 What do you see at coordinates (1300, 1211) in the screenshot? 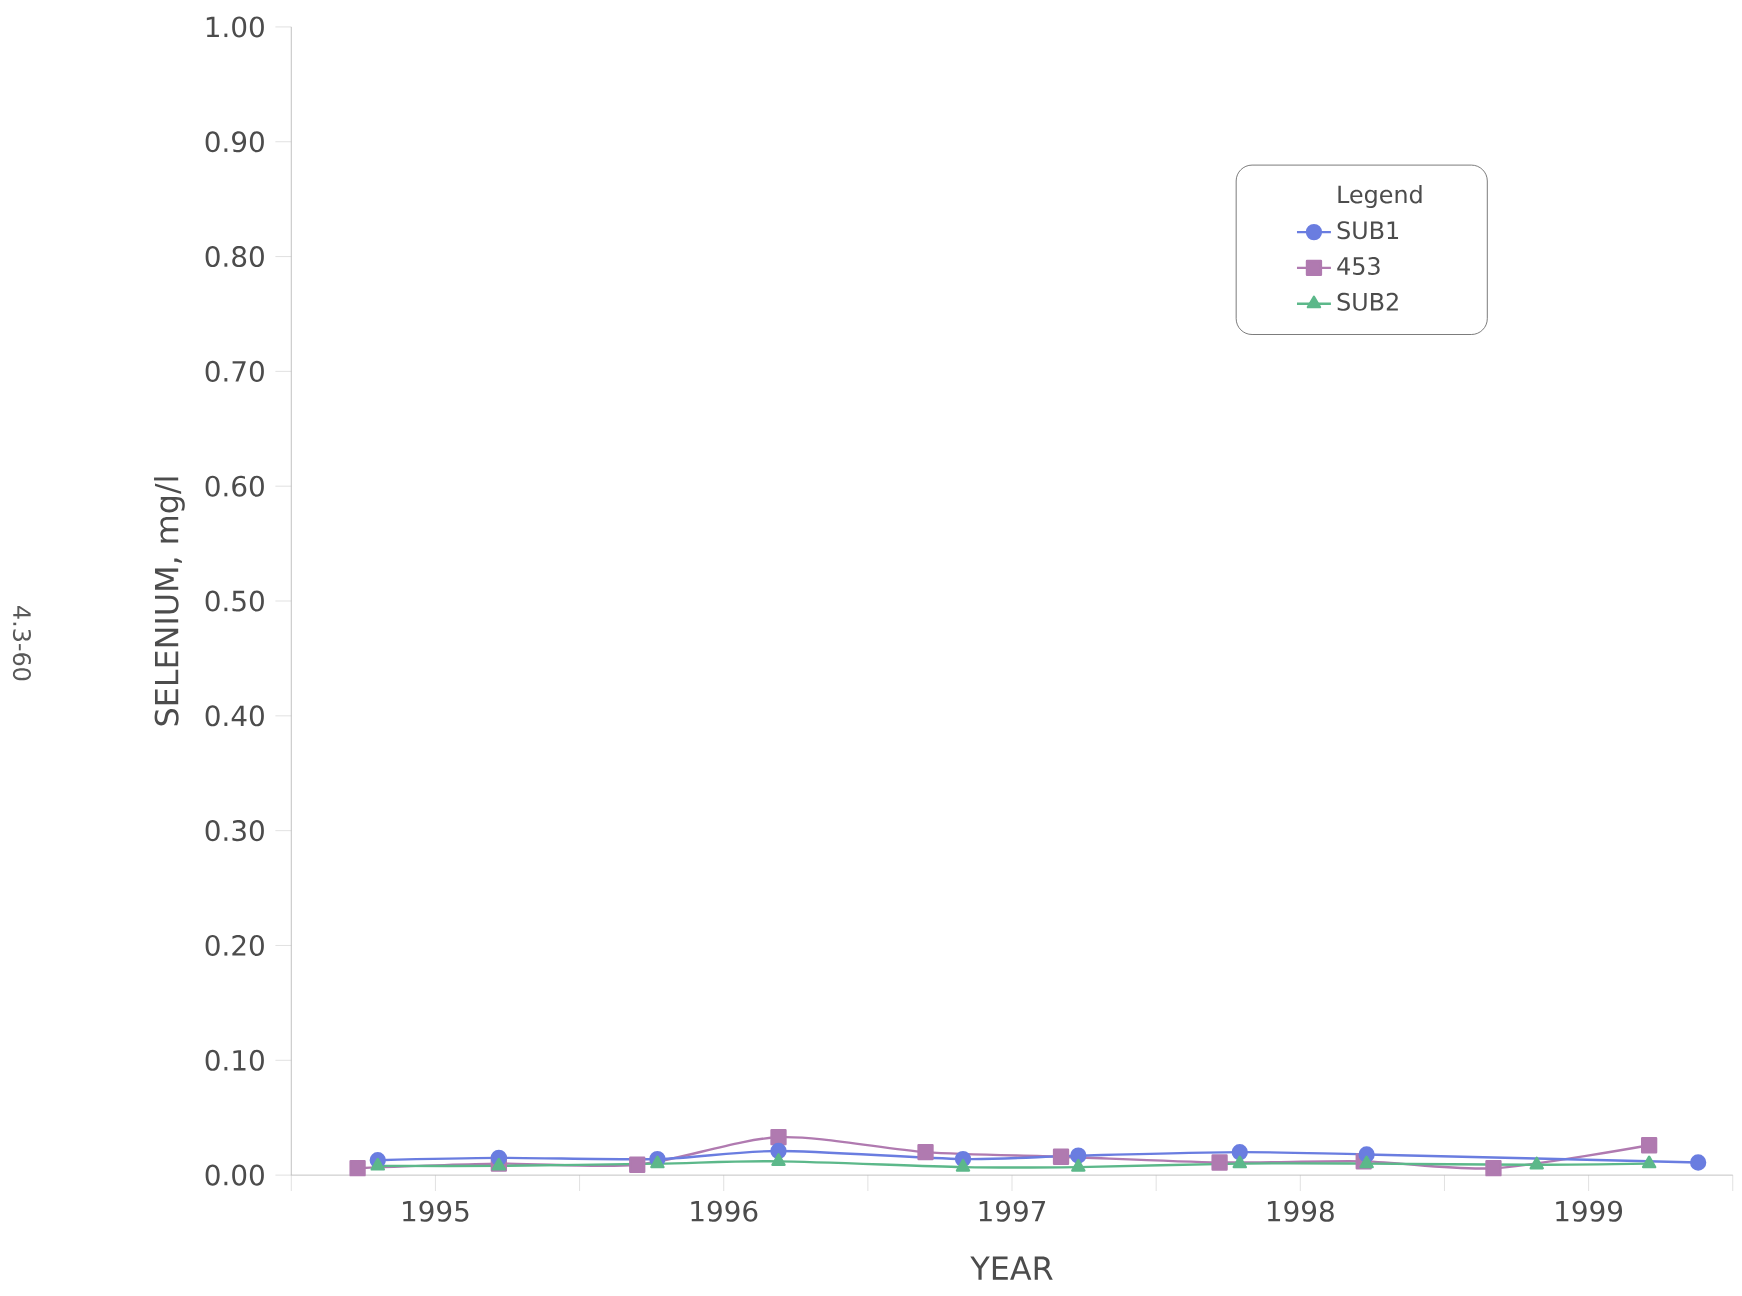
I see `x-tick-label: 1998` at bounding box center [1300, 1211].